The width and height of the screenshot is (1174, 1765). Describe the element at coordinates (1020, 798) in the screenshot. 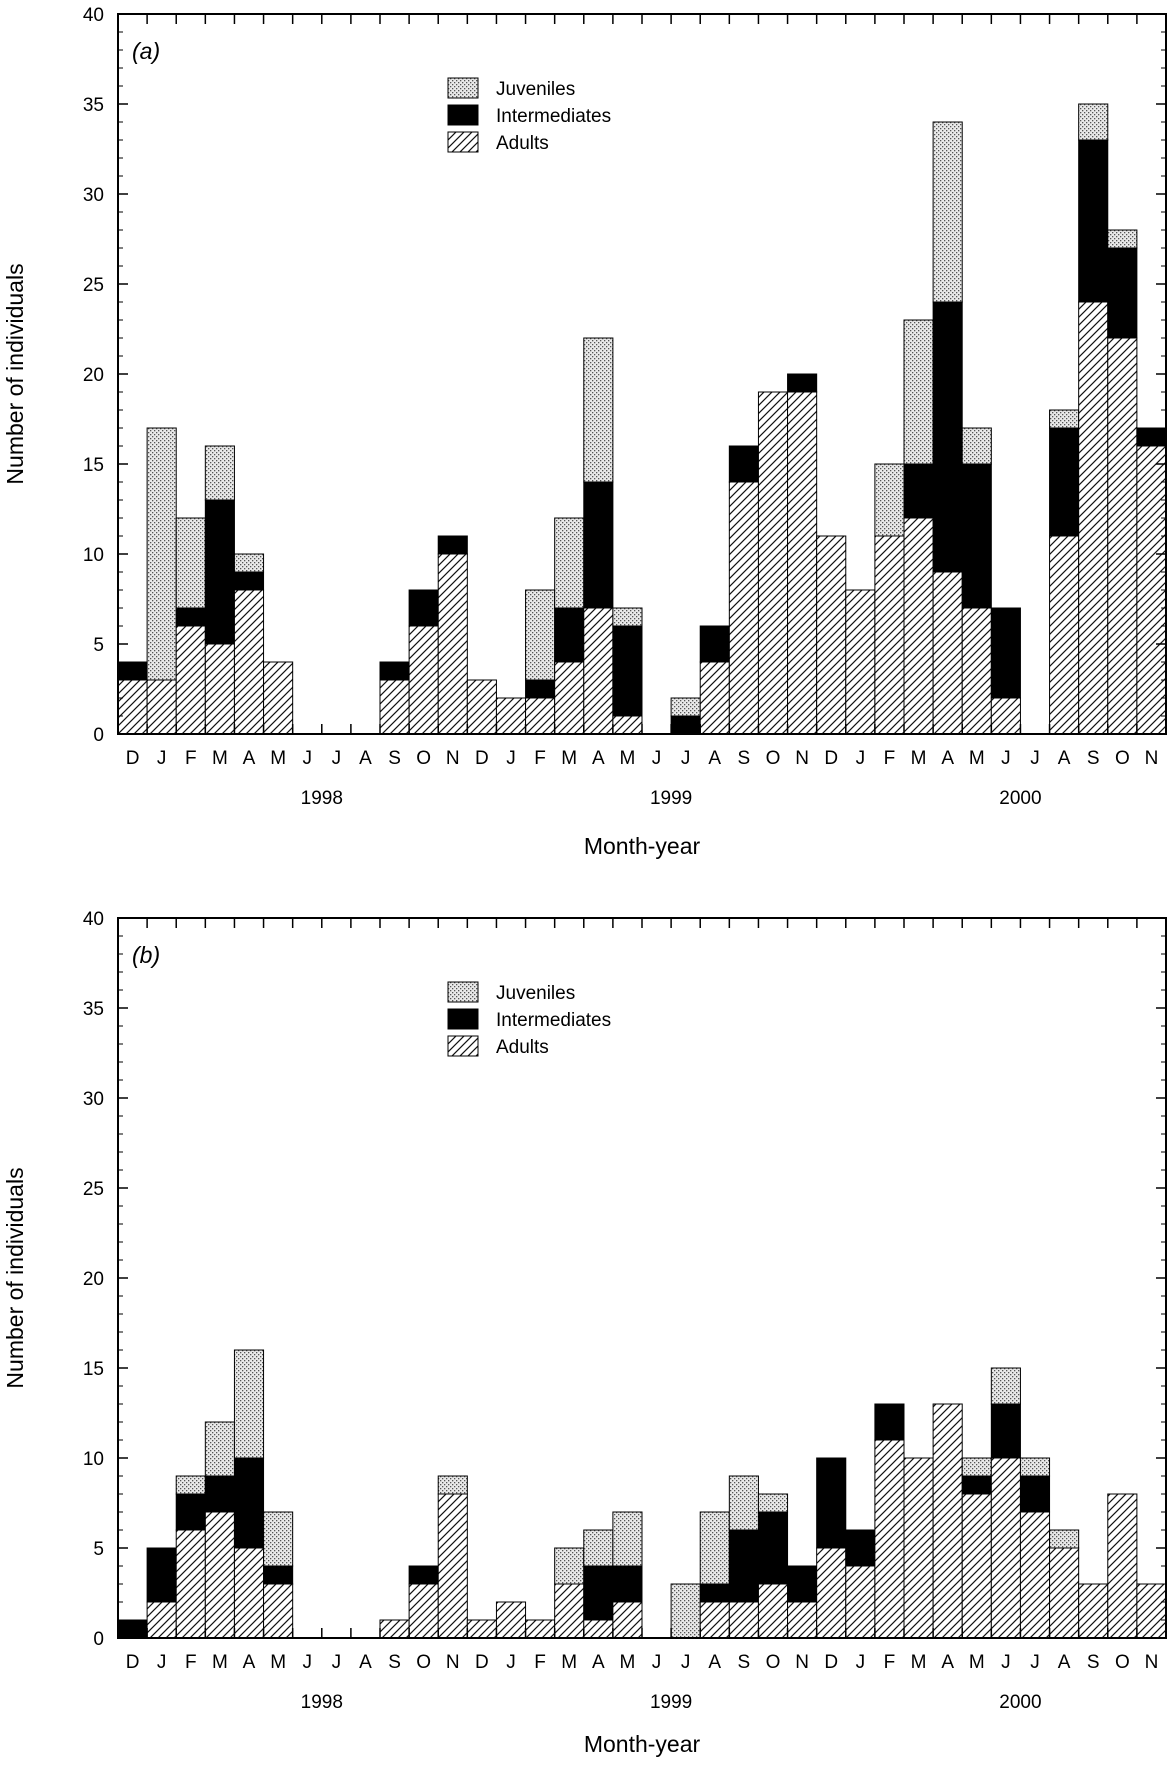

I see `year-label: 2000` at that location.